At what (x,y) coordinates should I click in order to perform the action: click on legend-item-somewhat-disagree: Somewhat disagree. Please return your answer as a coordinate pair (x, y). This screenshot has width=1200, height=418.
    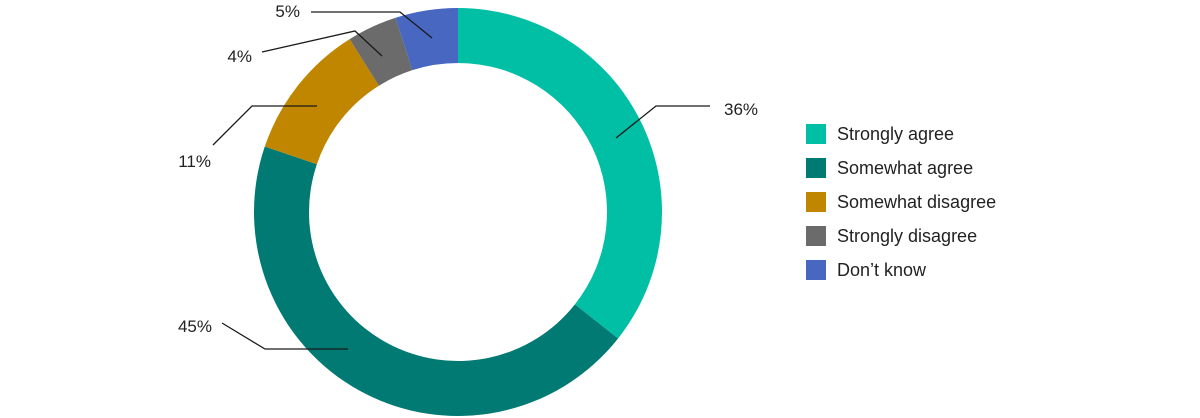
    Looking at the image, I should click on (901, 202).